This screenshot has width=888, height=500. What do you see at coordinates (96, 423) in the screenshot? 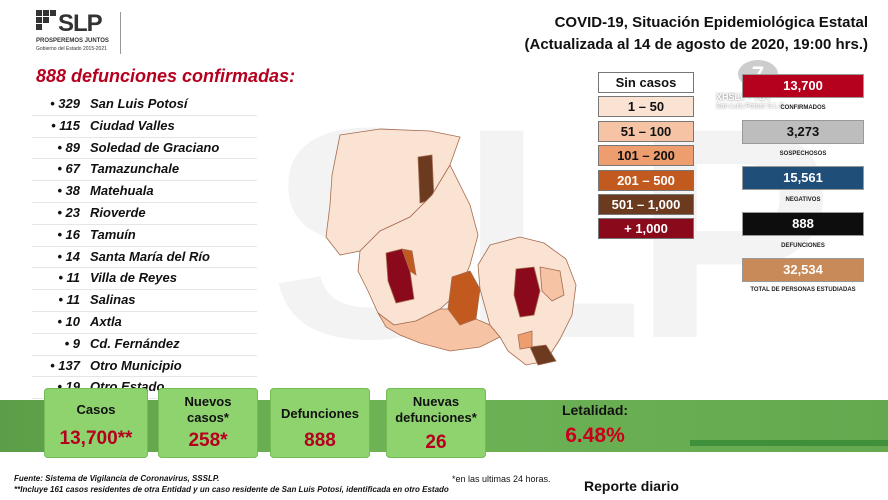
I see `cases-card: Casos 13,700**` at bounding box center [96, 423].